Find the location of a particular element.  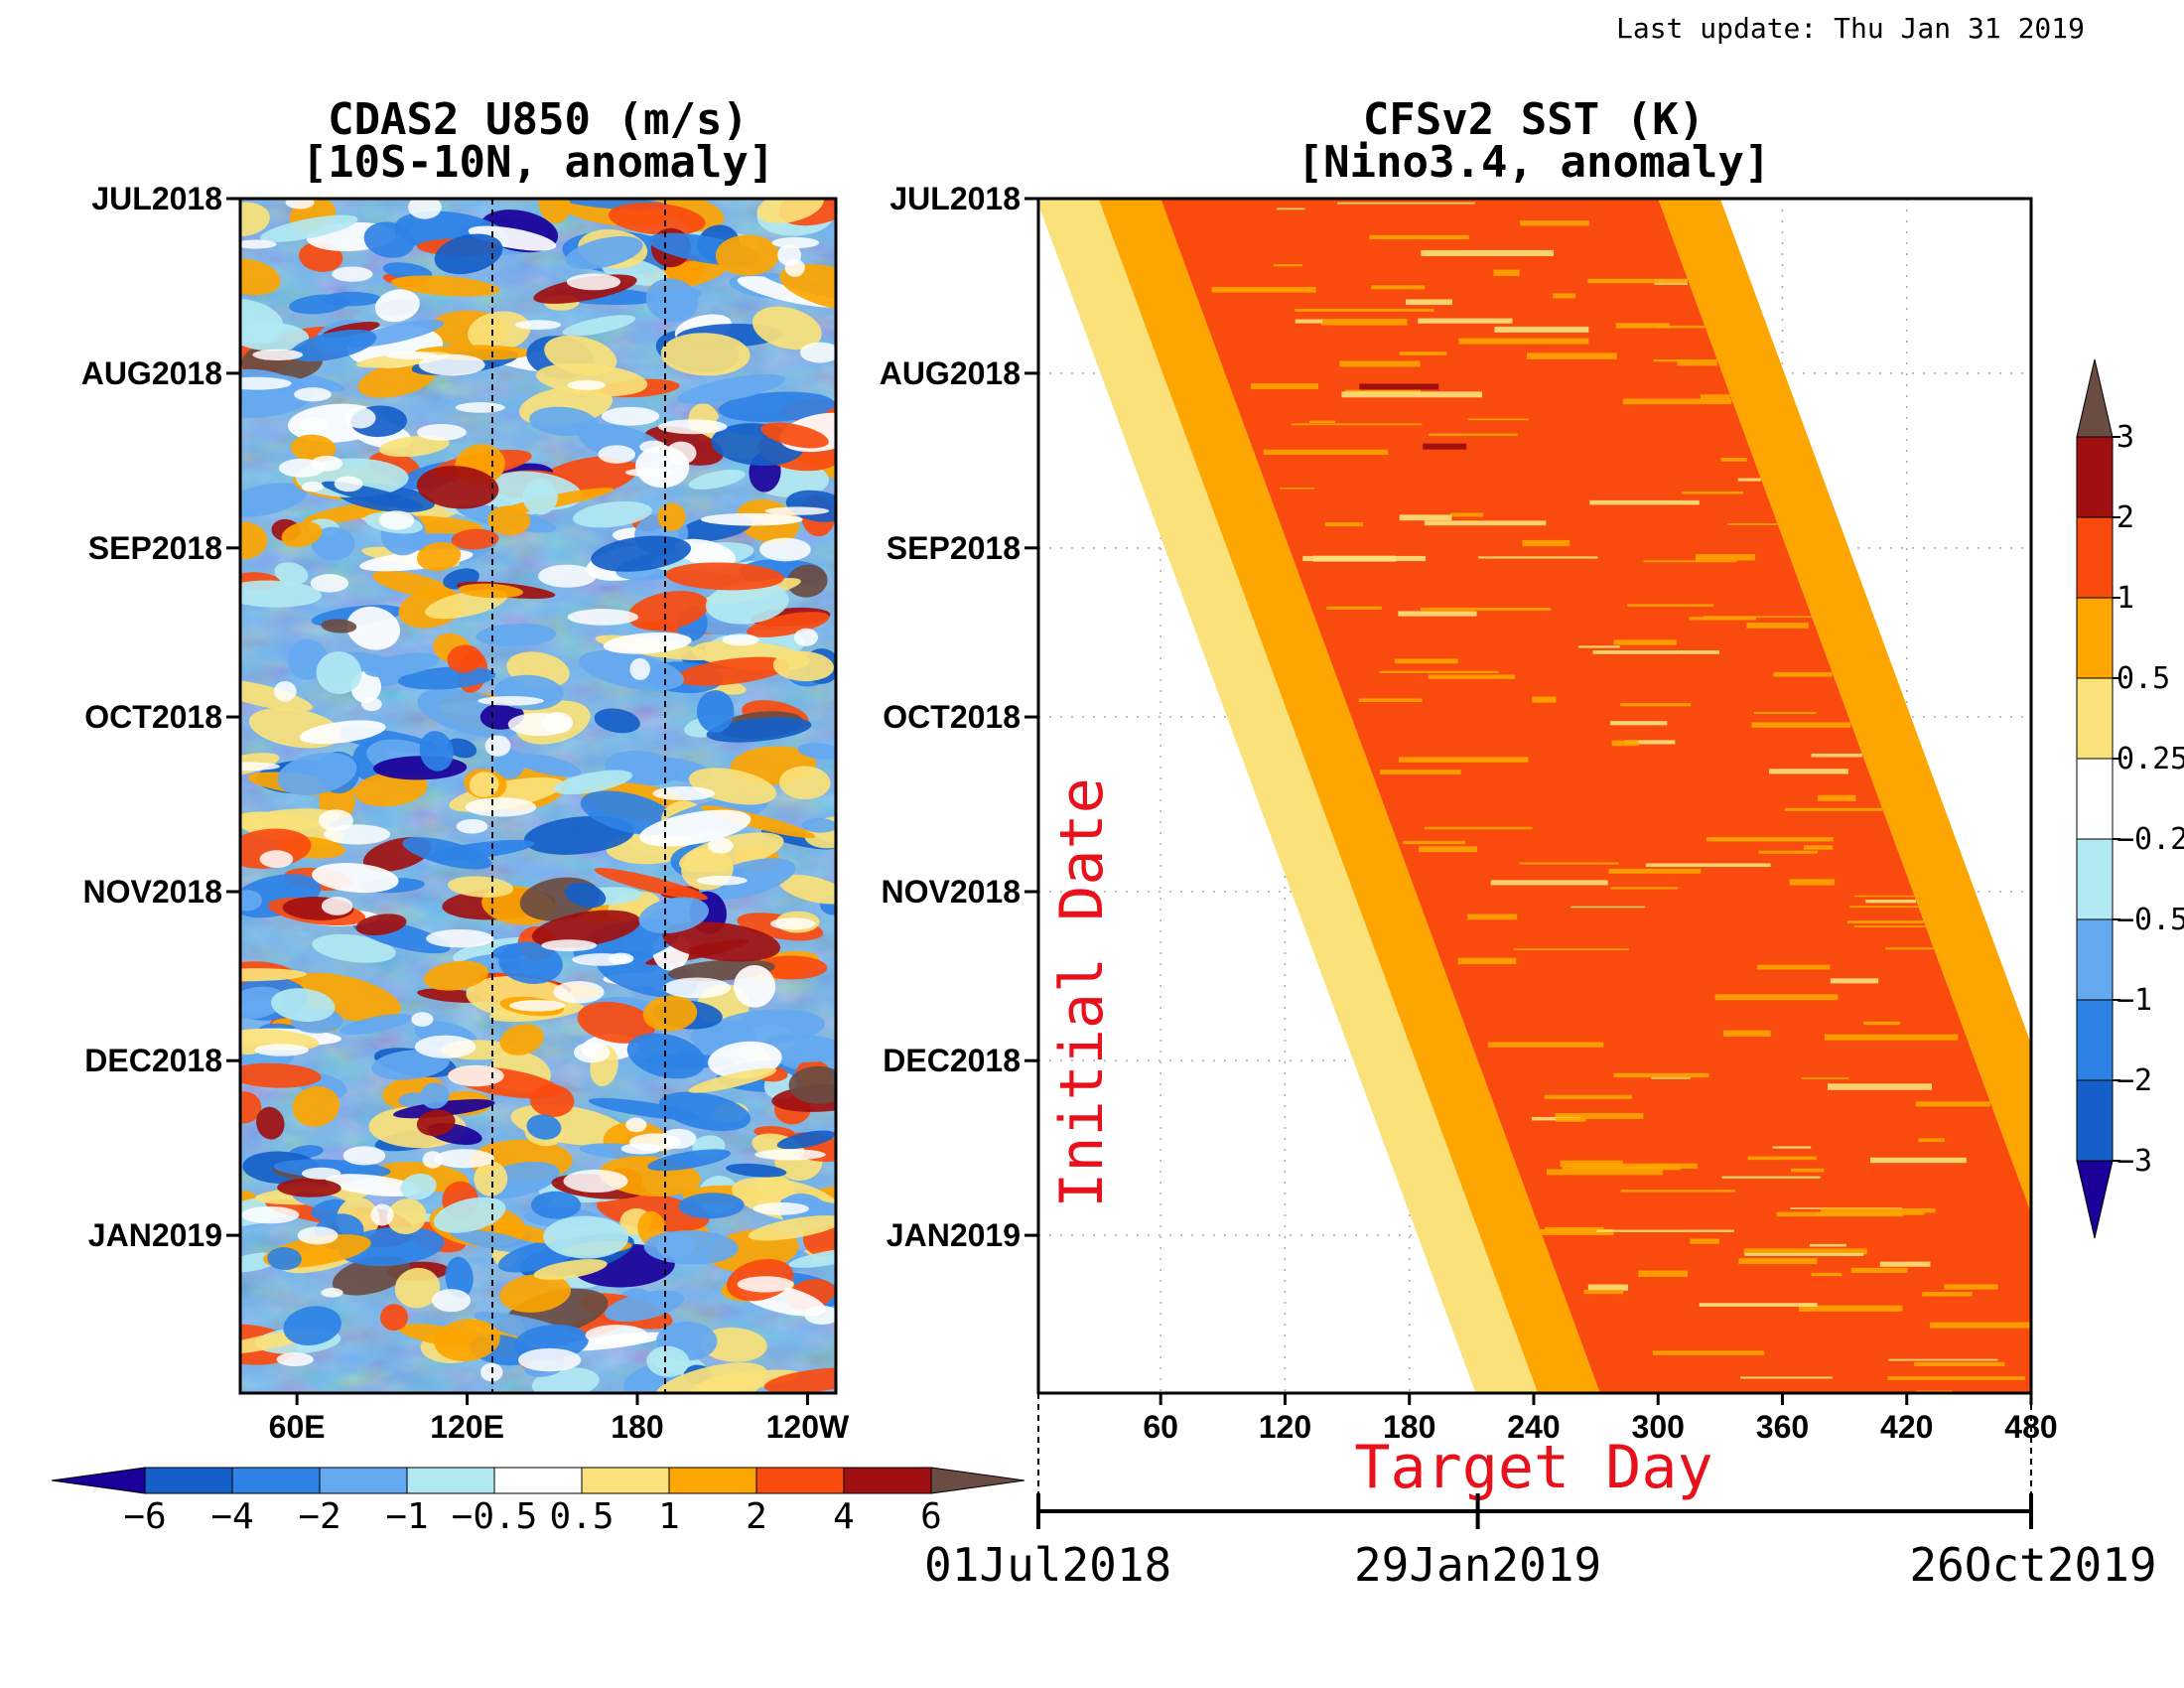

sst-x-tick-label: 360 is located at coordinates (1782, 1427).